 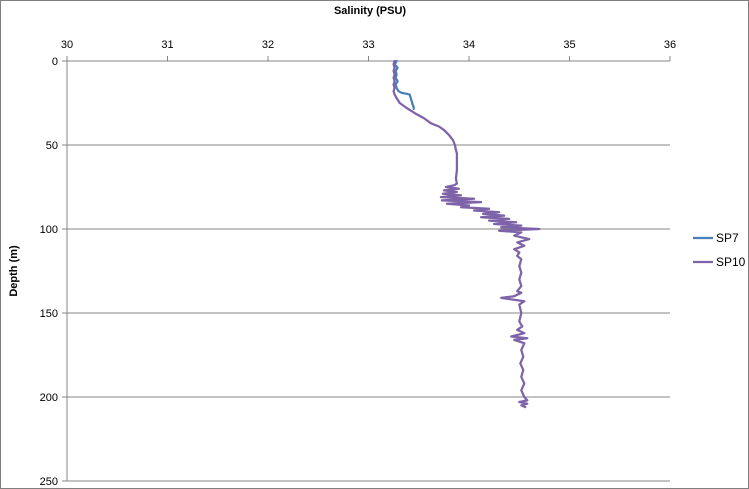 I want to click on y-tick-label: 200, so click(x=49, y=398).